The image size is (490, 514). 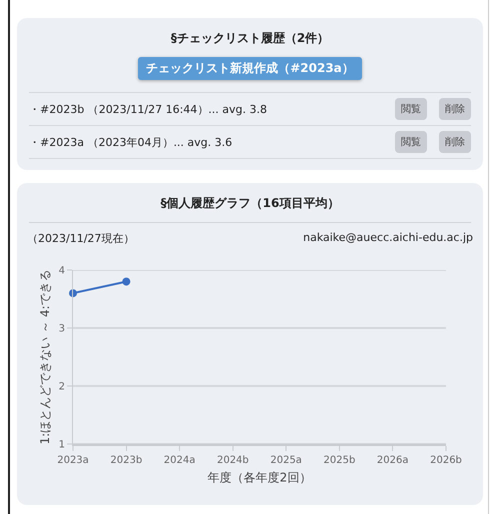 What do you see at coordinates (73, 460) in the screenshot?
I see `x-tick-label: 2023a` at bounding box center [73, 460].